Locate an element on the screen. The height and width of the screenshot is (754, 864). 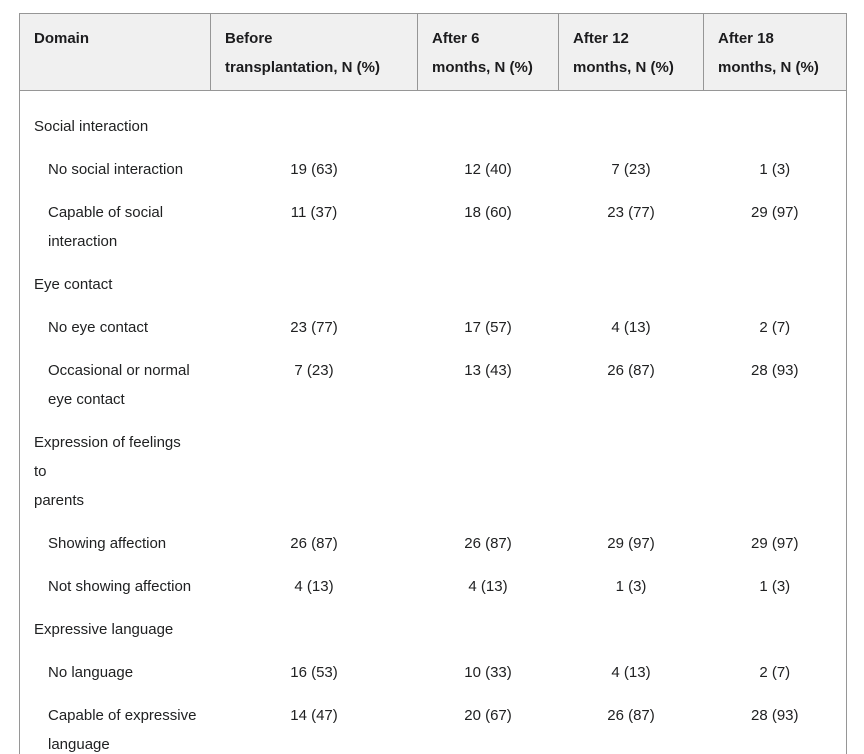
table-row-group: Expression of feelings to parents is located at coordinates (433, 471).